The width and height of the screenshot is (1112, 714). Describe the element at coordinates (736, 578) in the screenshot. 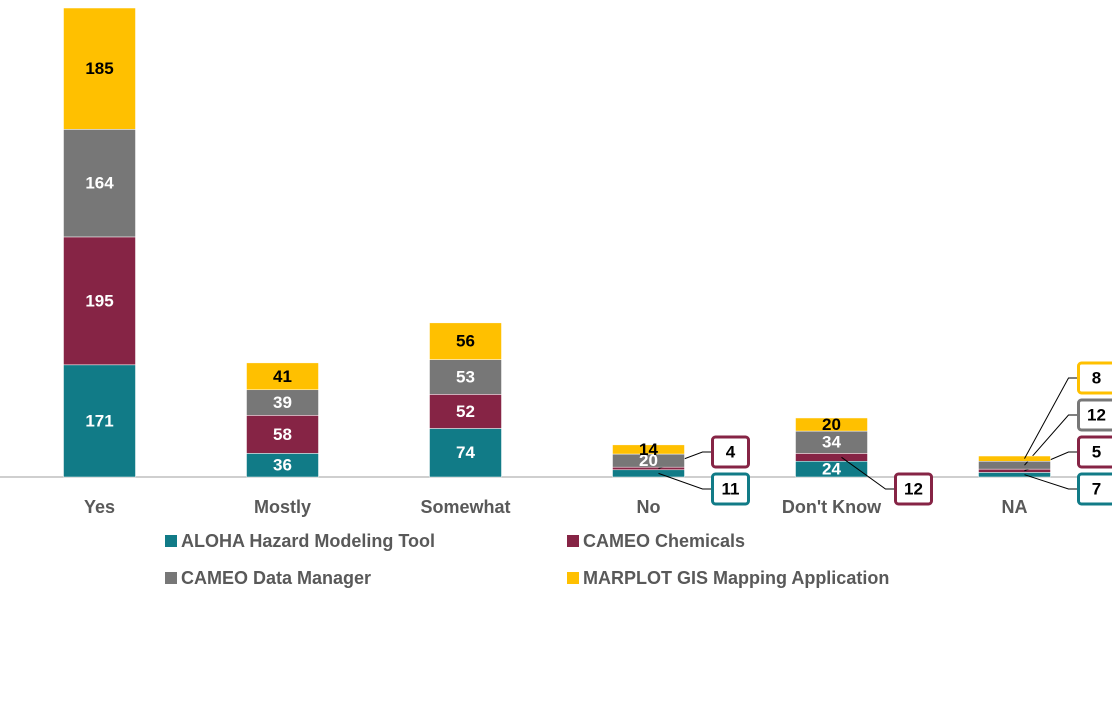

I see `legend-label: MARPLOT GIS Mapping Application` at that location.